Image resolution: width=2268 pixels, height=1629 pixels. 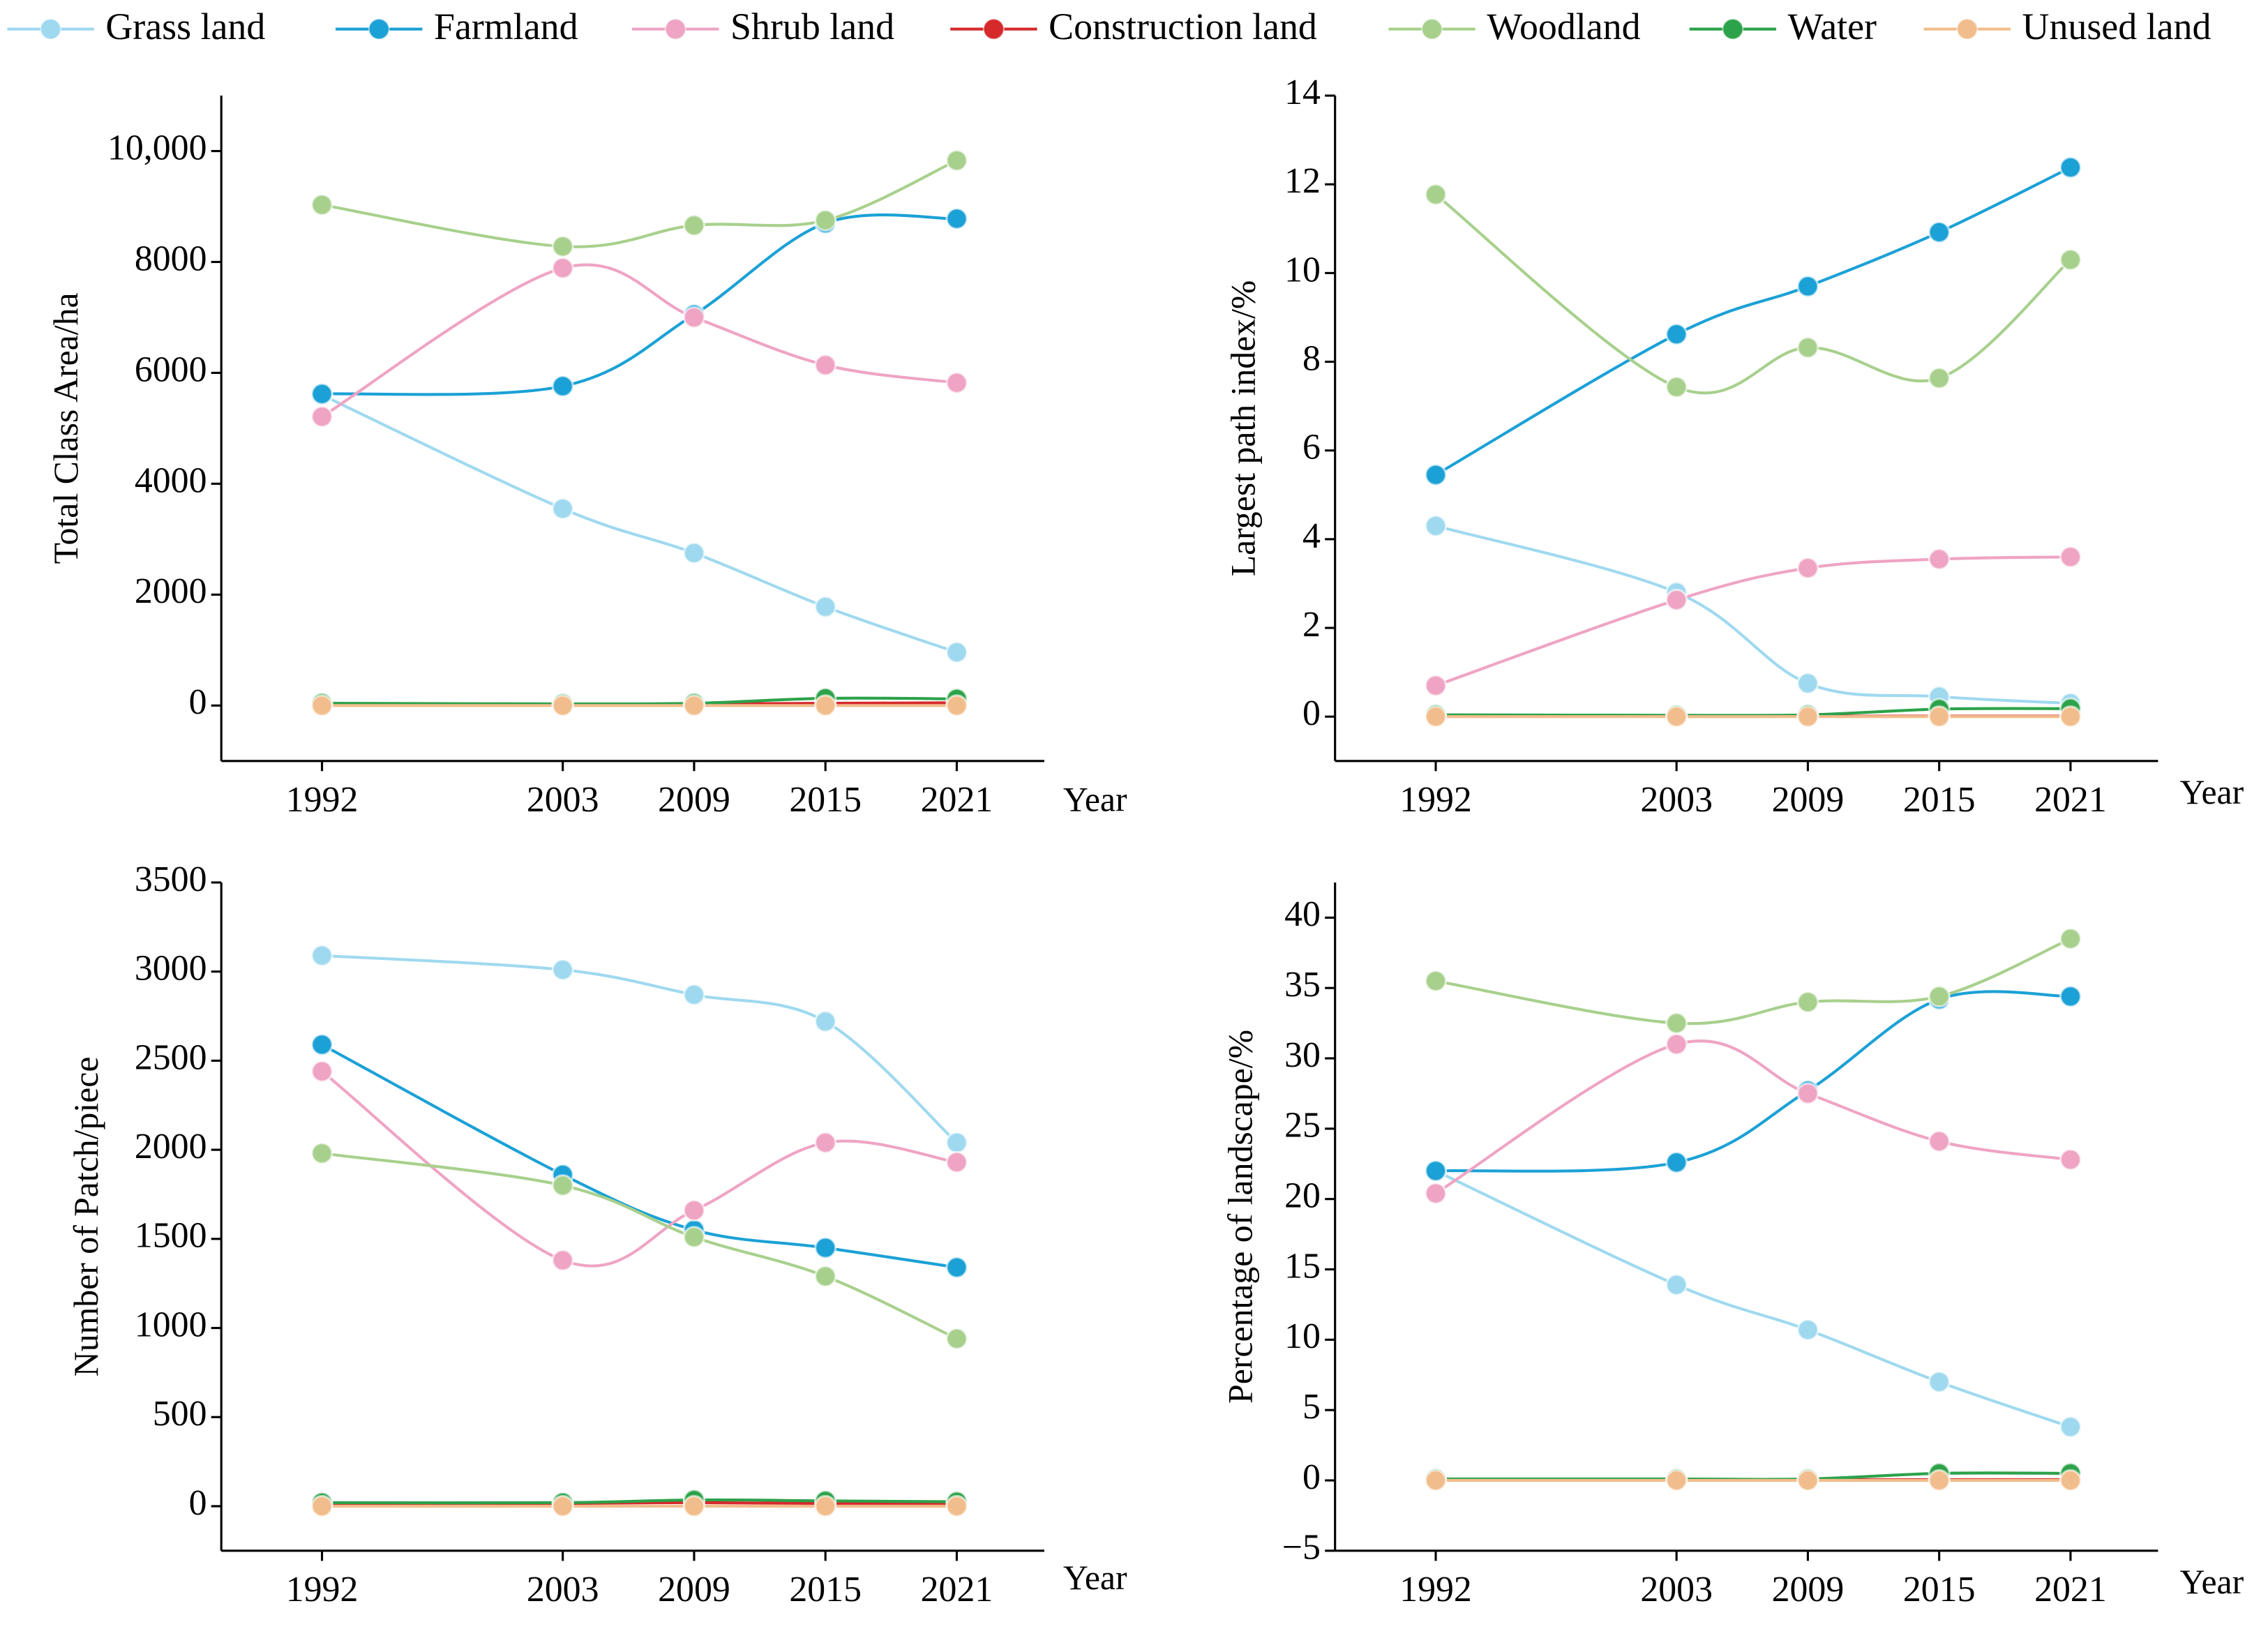 I want to click on y-tick-label: 1500, so click(x=171, y=1236).